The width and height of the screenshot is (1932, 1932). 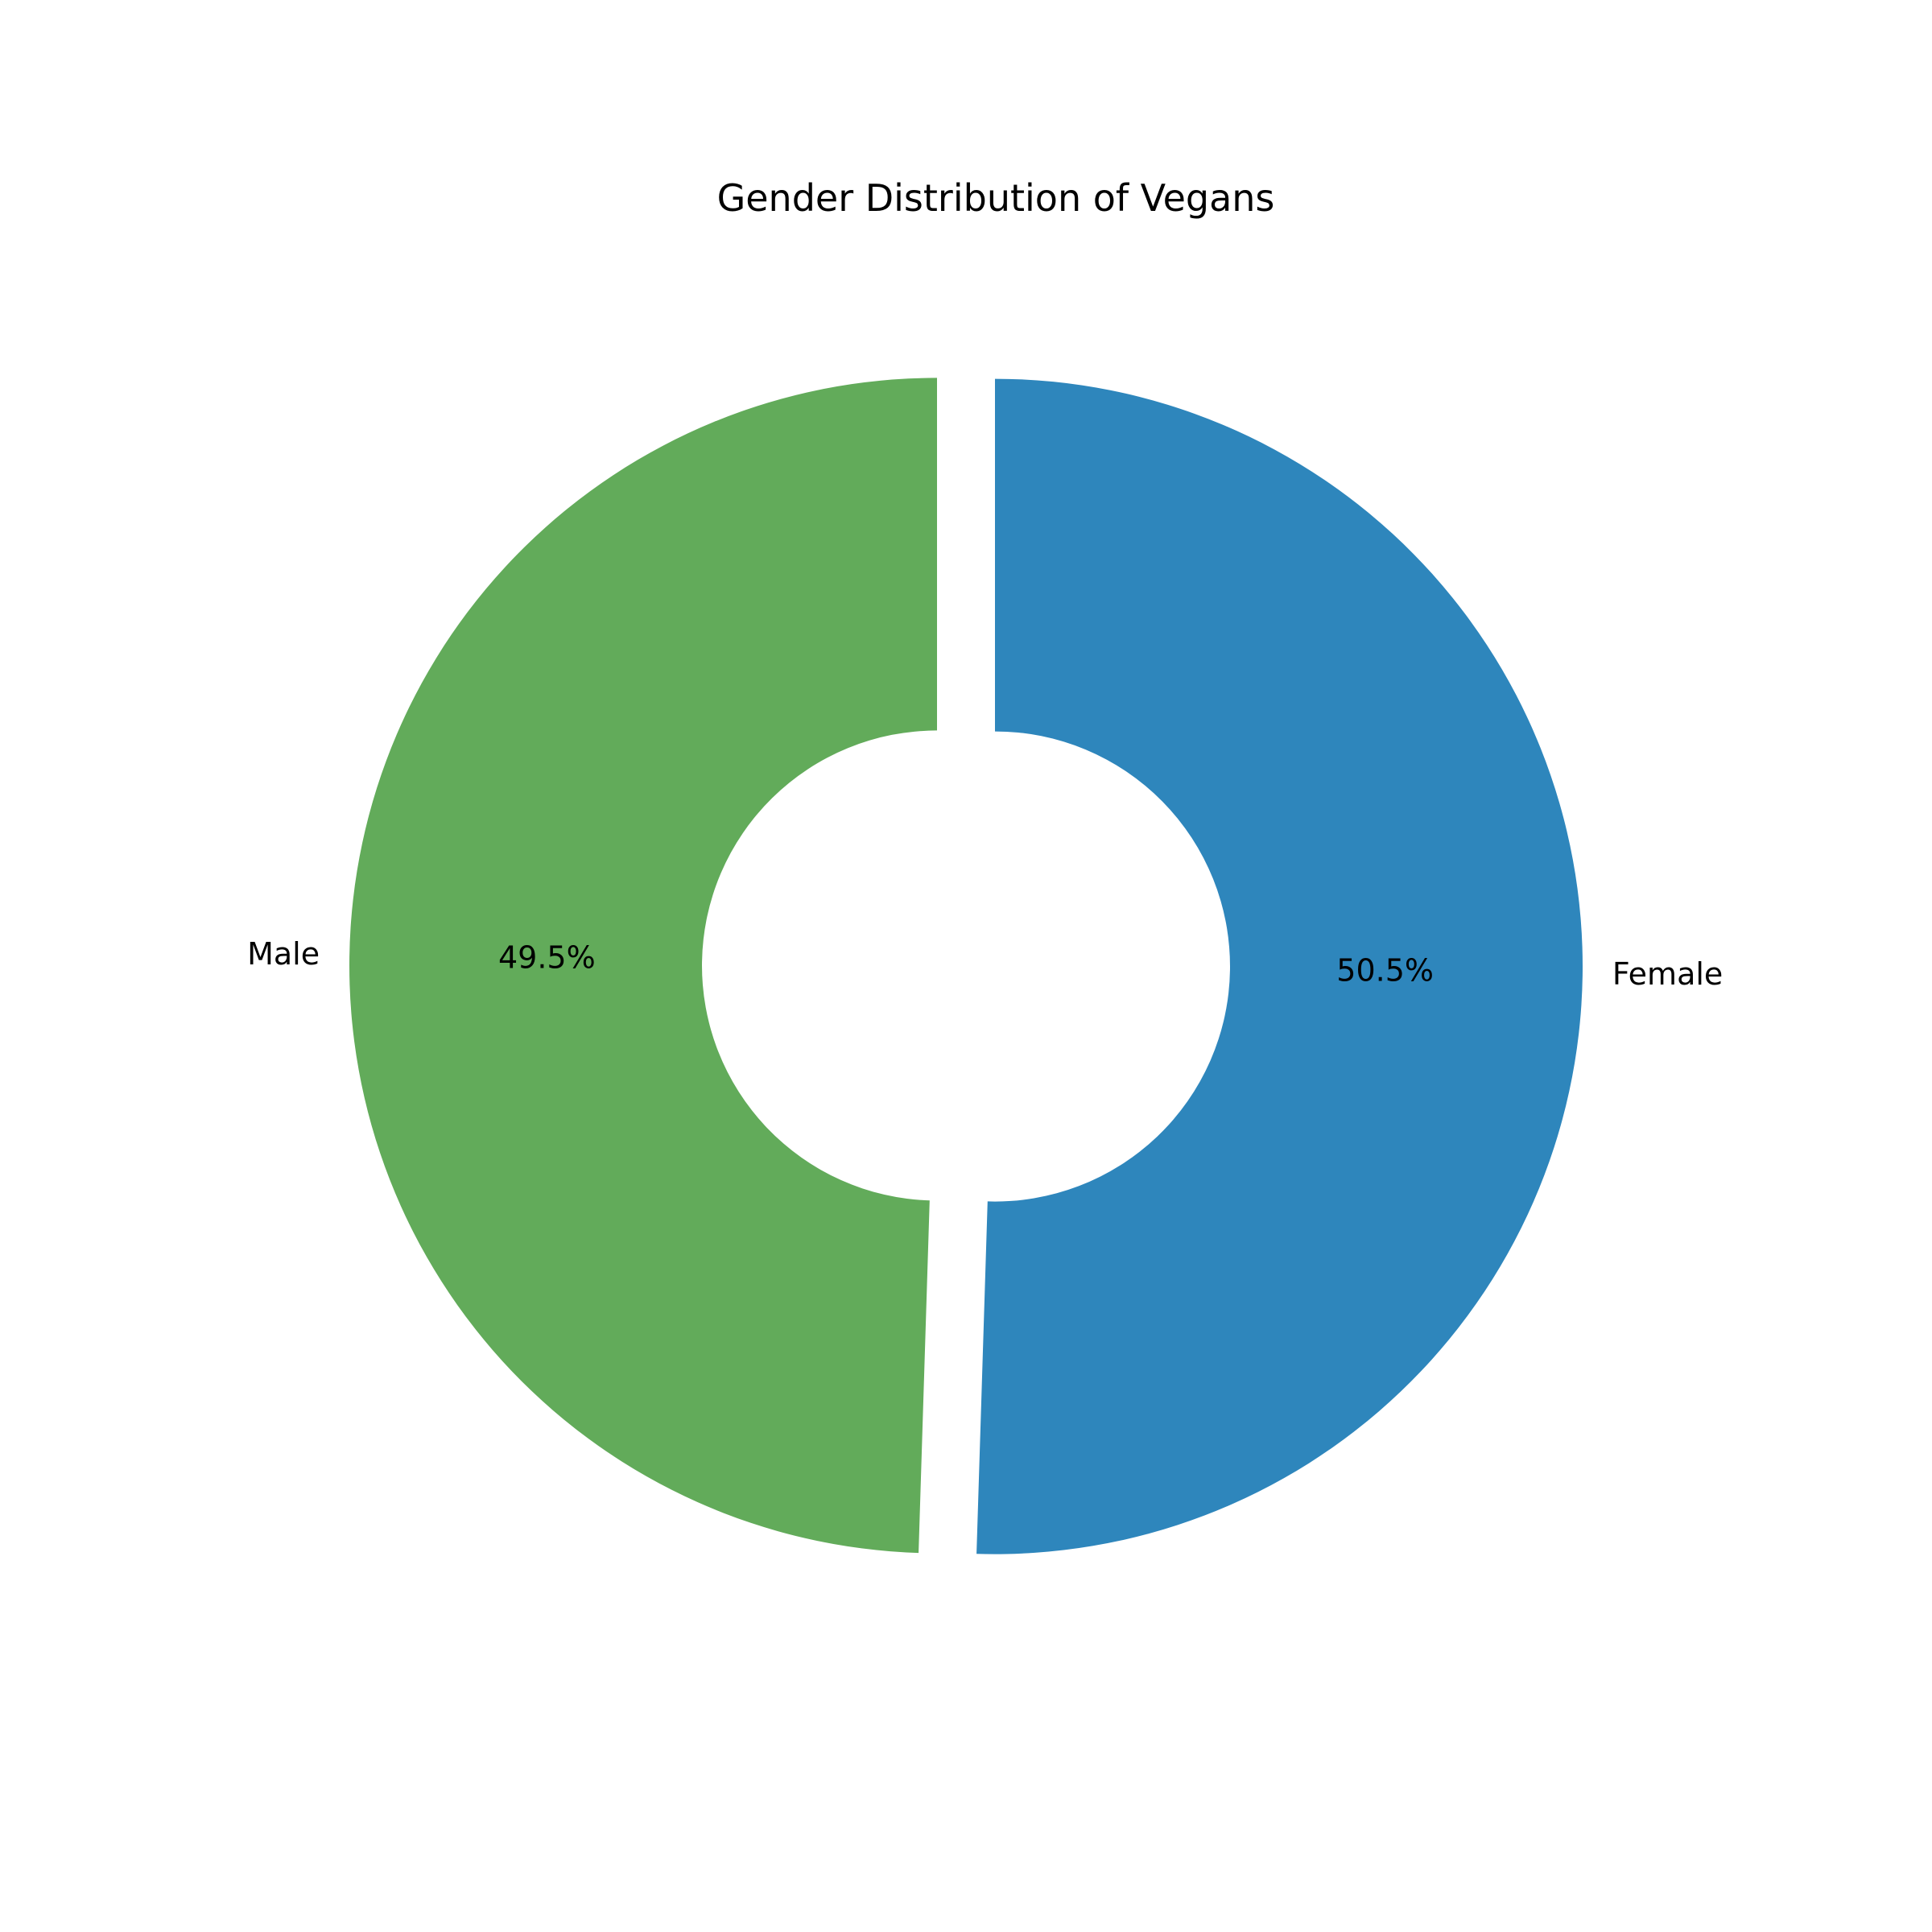 What do you see at coordinates (985, 964) in the screenshot?
I see `donut-labels: Female 50.5% Male 49.5%` at bounding box center [985, 964].